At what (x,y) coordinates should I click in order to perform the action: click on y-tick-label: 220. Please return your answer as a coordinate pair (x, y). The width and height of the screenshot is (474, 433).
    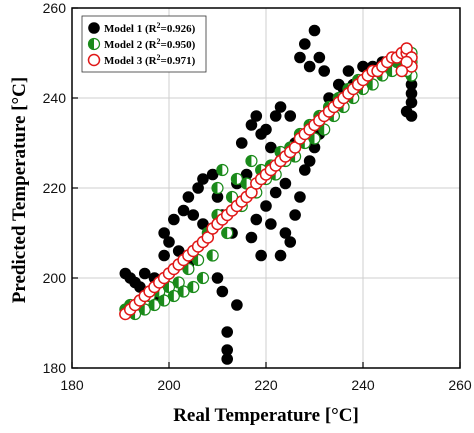
    Looking at the image, I should click on (55, 188).